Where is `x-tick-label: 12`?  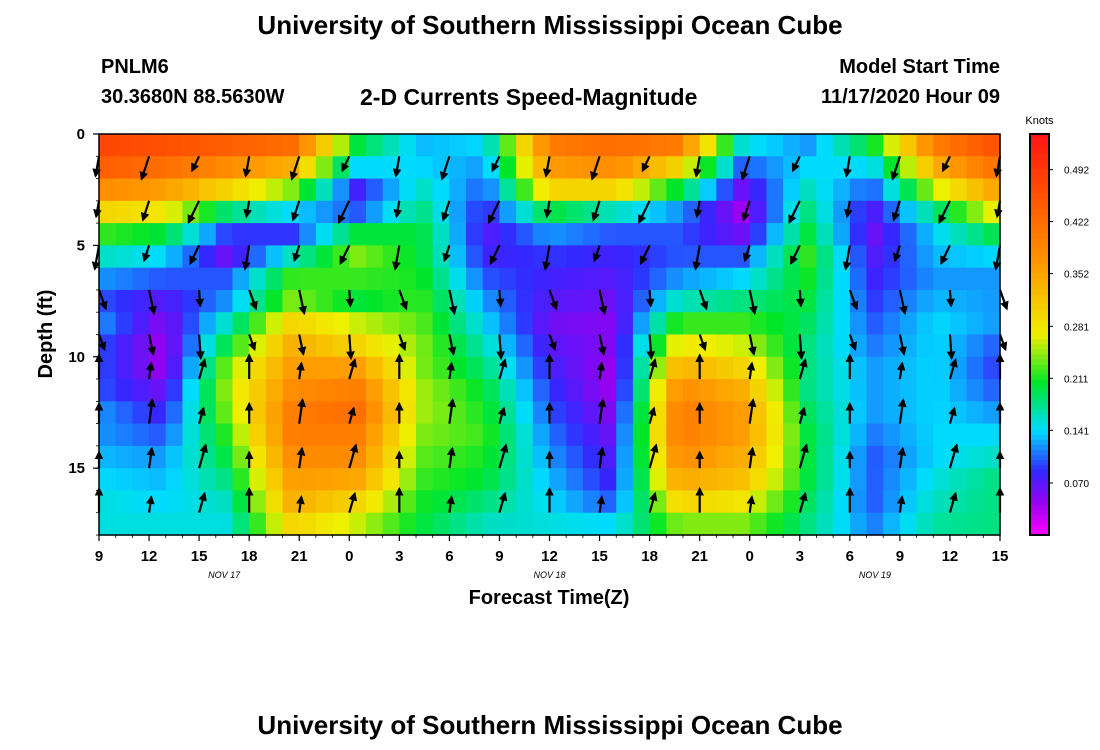
x-tick-label: 12 is located at coordinates (149, 556).